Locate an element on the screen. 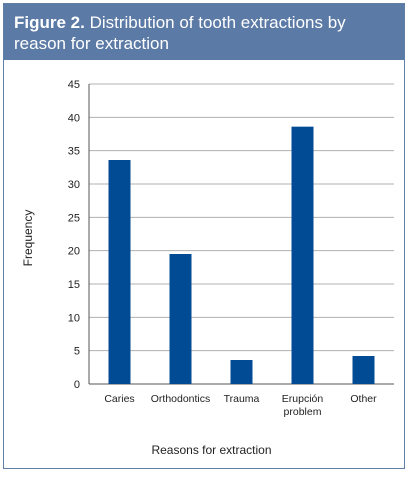 Image resolution: width=410 pixels, height=482 pixels. y-tick-label: 25 is located at coordinates (74, 218).